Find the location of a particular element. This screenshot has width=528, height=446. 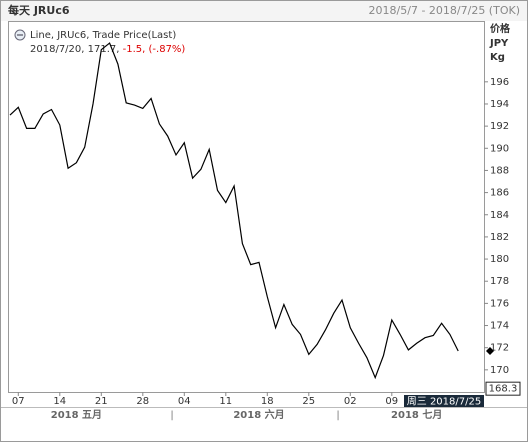

y-tick-label: 172 is located at coordinates (499, 348).